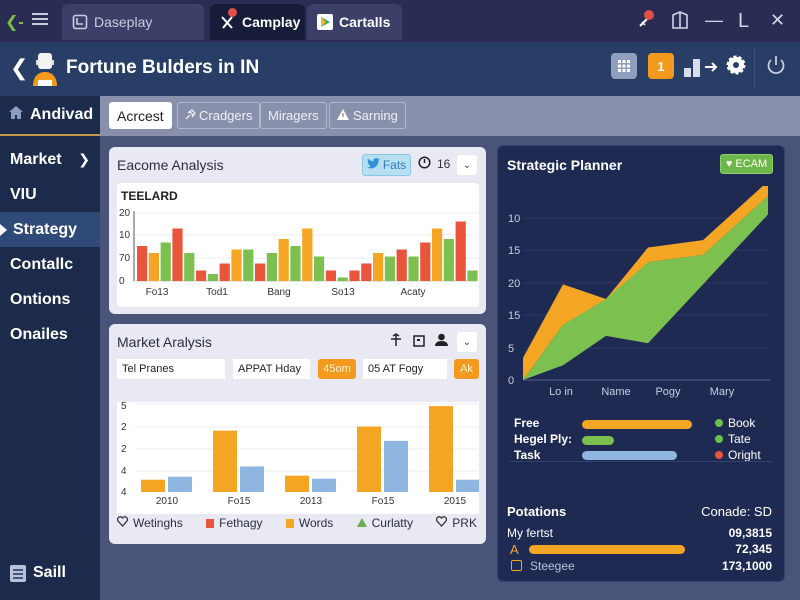 This screenshot has height=600, width=800. Describe the element at coordinates (405, 369) in the screenshot. I see `text-input: 05 AT Fogy` at that location.